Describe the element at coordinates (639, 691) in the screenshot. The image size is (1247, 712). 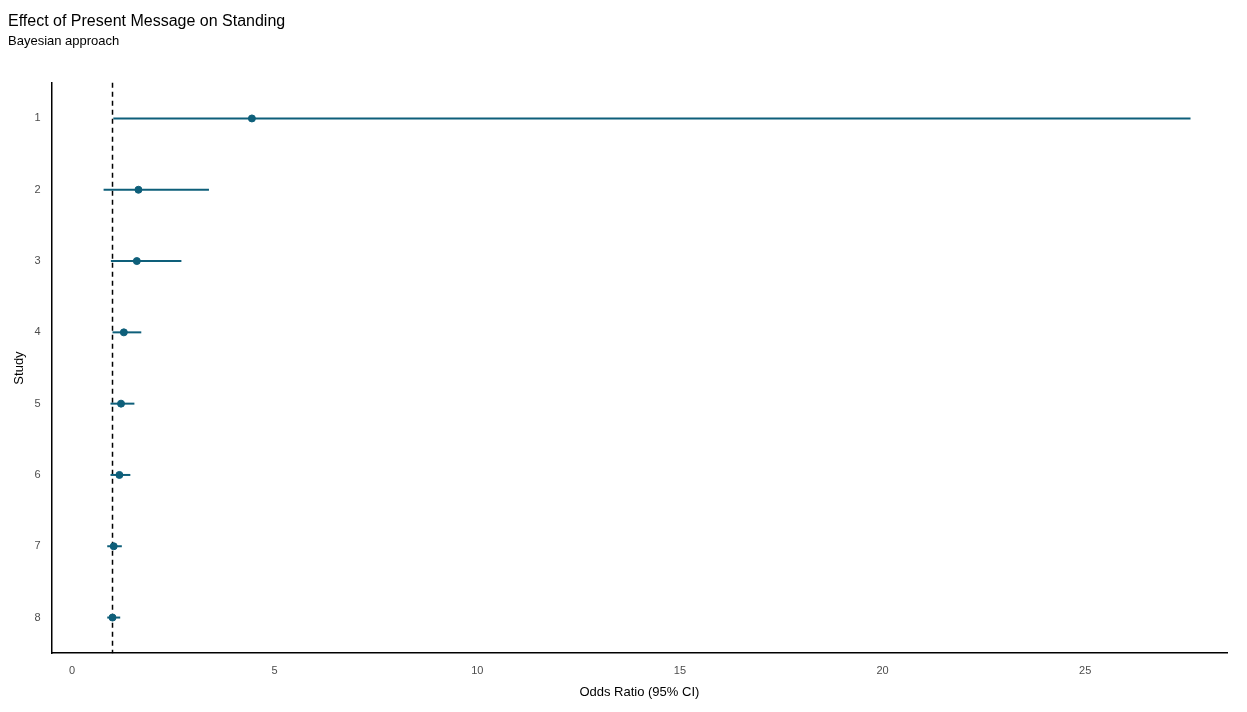
I see `x-axis-title: Odds Ratio (95% CI)` at that location.